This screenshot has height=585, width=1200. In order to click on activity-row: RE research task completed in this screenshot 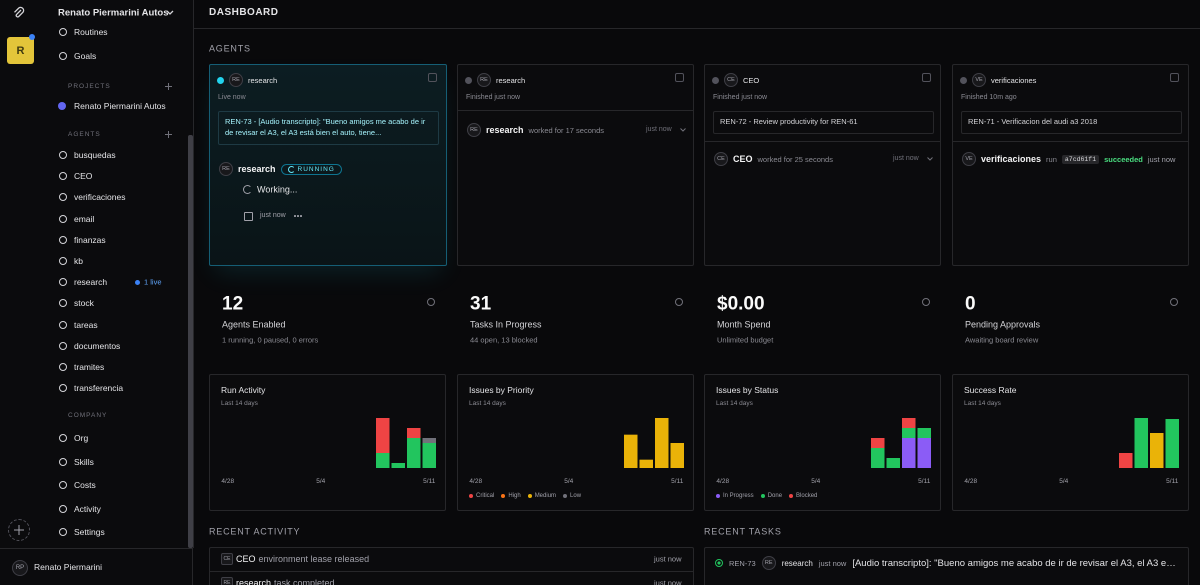, I will do `click(278, 581)`.